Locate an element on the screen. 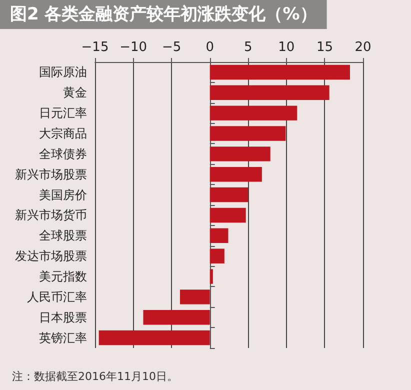 This screenshot has width=411, height=390. y-tick-label: 人民币汇率 is located at coordinates (57, 297).